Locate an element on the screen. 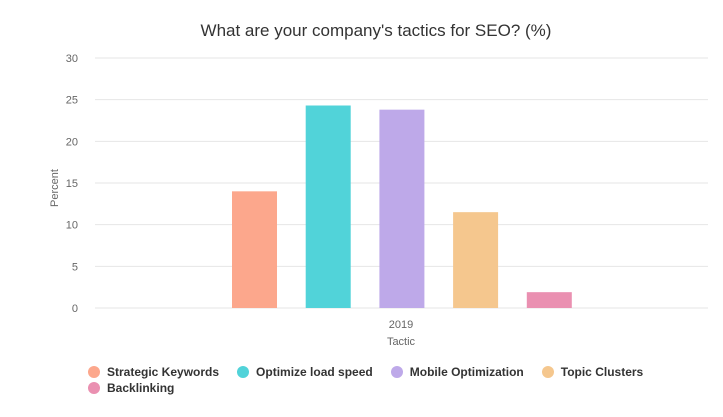 The height and width of the screenshot is (417, 723). legend-item: Mobile Optimization is located at coordinates (457, 371).